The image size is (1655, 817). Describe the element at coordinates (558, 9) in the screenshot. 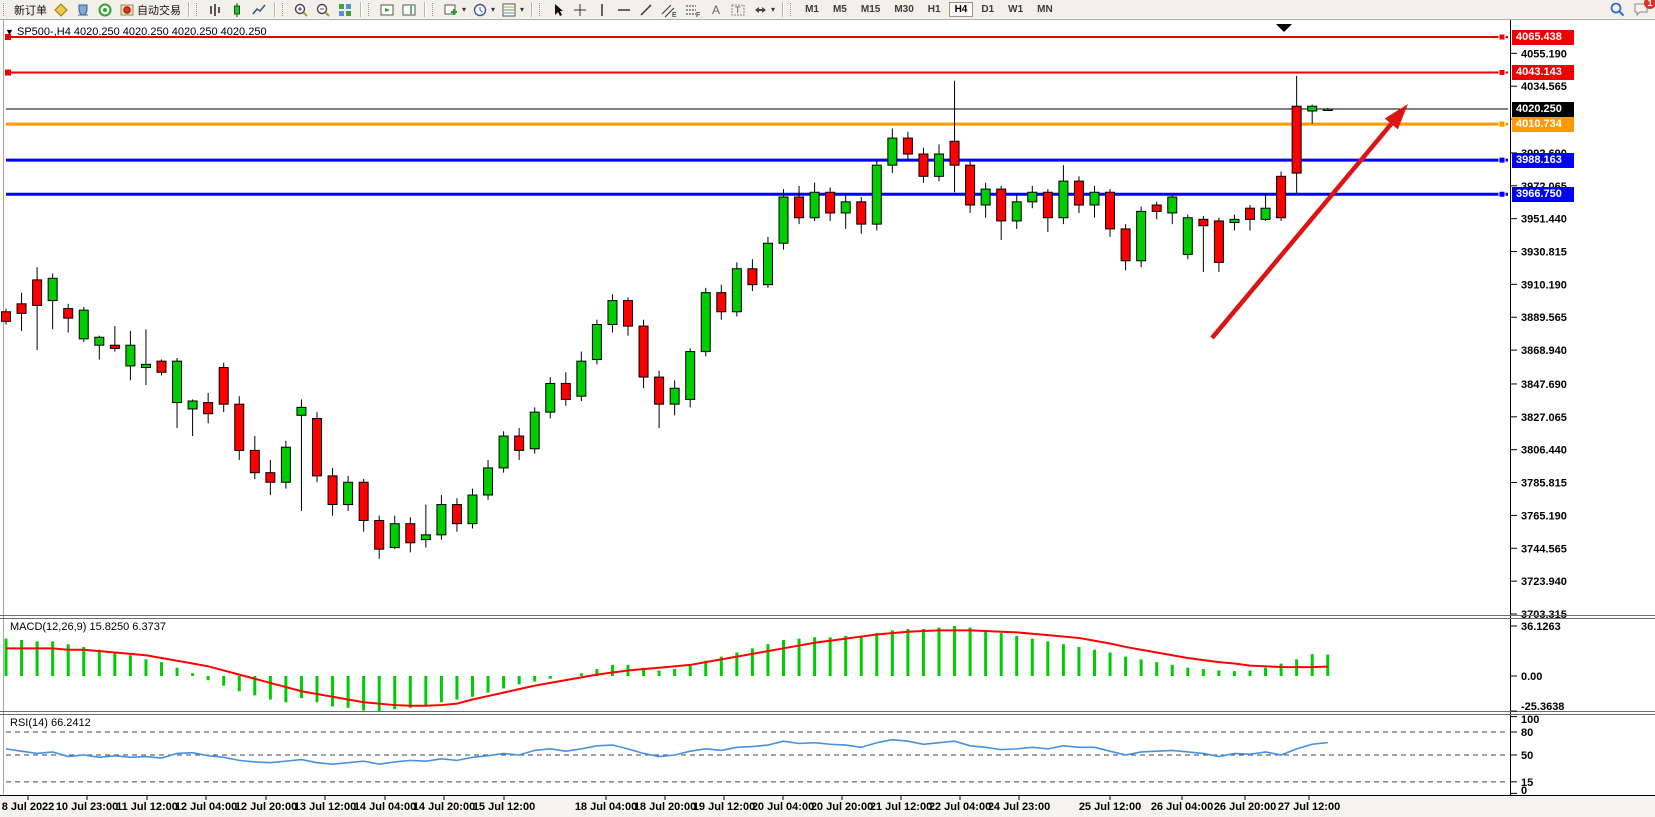

I see `cursor-icon` at that location.